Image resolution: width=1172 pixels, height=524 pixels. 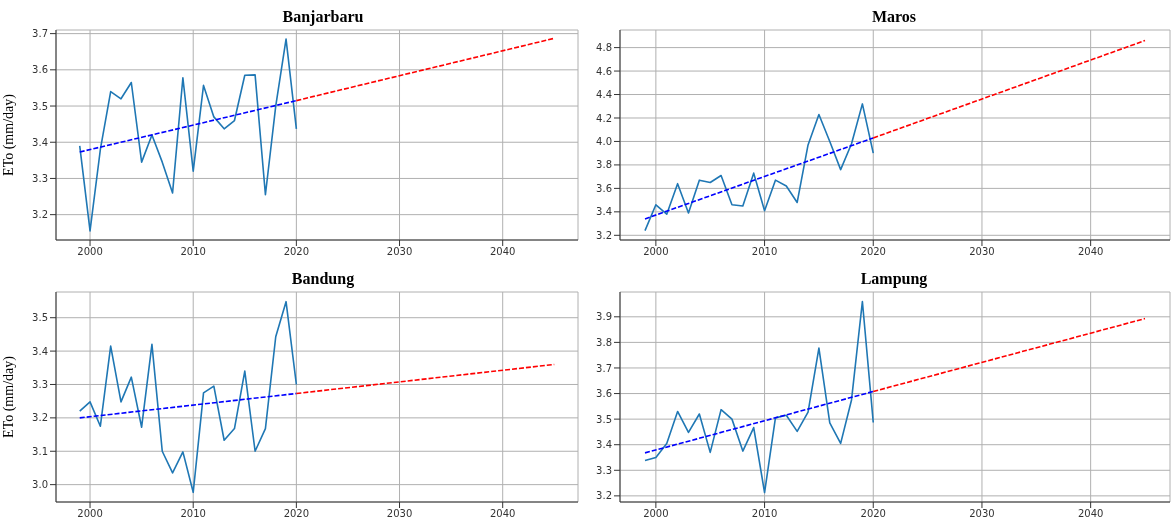 I want to click on y-tick-label: 3.9, so click(x=604, y=317).